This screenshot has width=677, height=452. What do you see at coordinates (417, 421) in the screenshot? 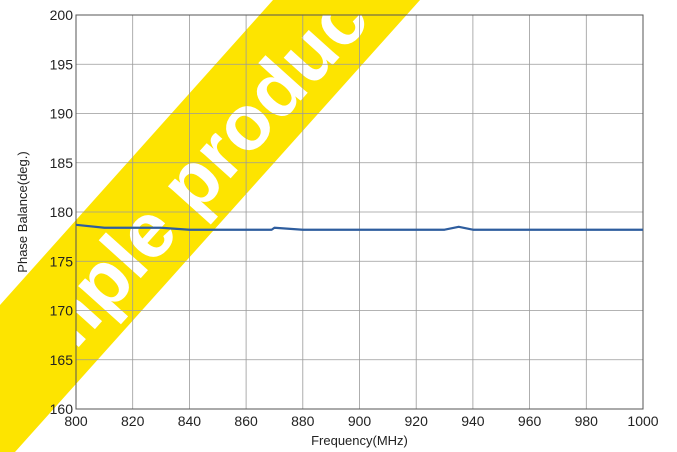
I see `x-tick-label: 920` at bounding box center [417, 421].